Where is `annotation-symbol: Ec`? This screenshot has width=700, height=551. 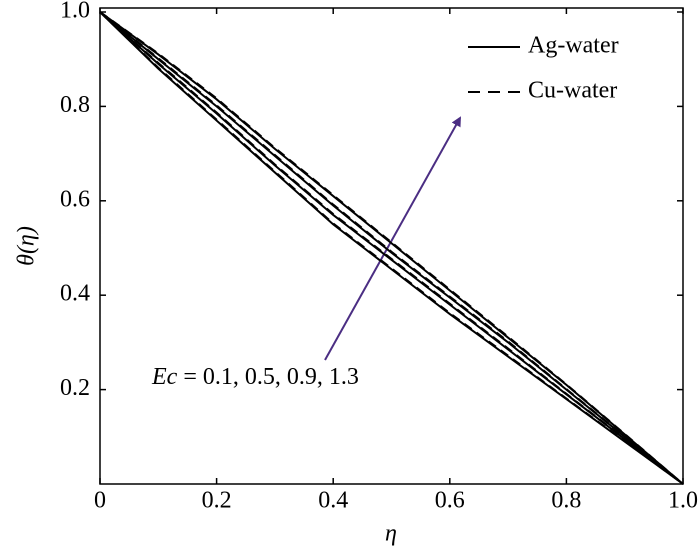 annotation-symbol: Ec is located at coordinates (164, 377).